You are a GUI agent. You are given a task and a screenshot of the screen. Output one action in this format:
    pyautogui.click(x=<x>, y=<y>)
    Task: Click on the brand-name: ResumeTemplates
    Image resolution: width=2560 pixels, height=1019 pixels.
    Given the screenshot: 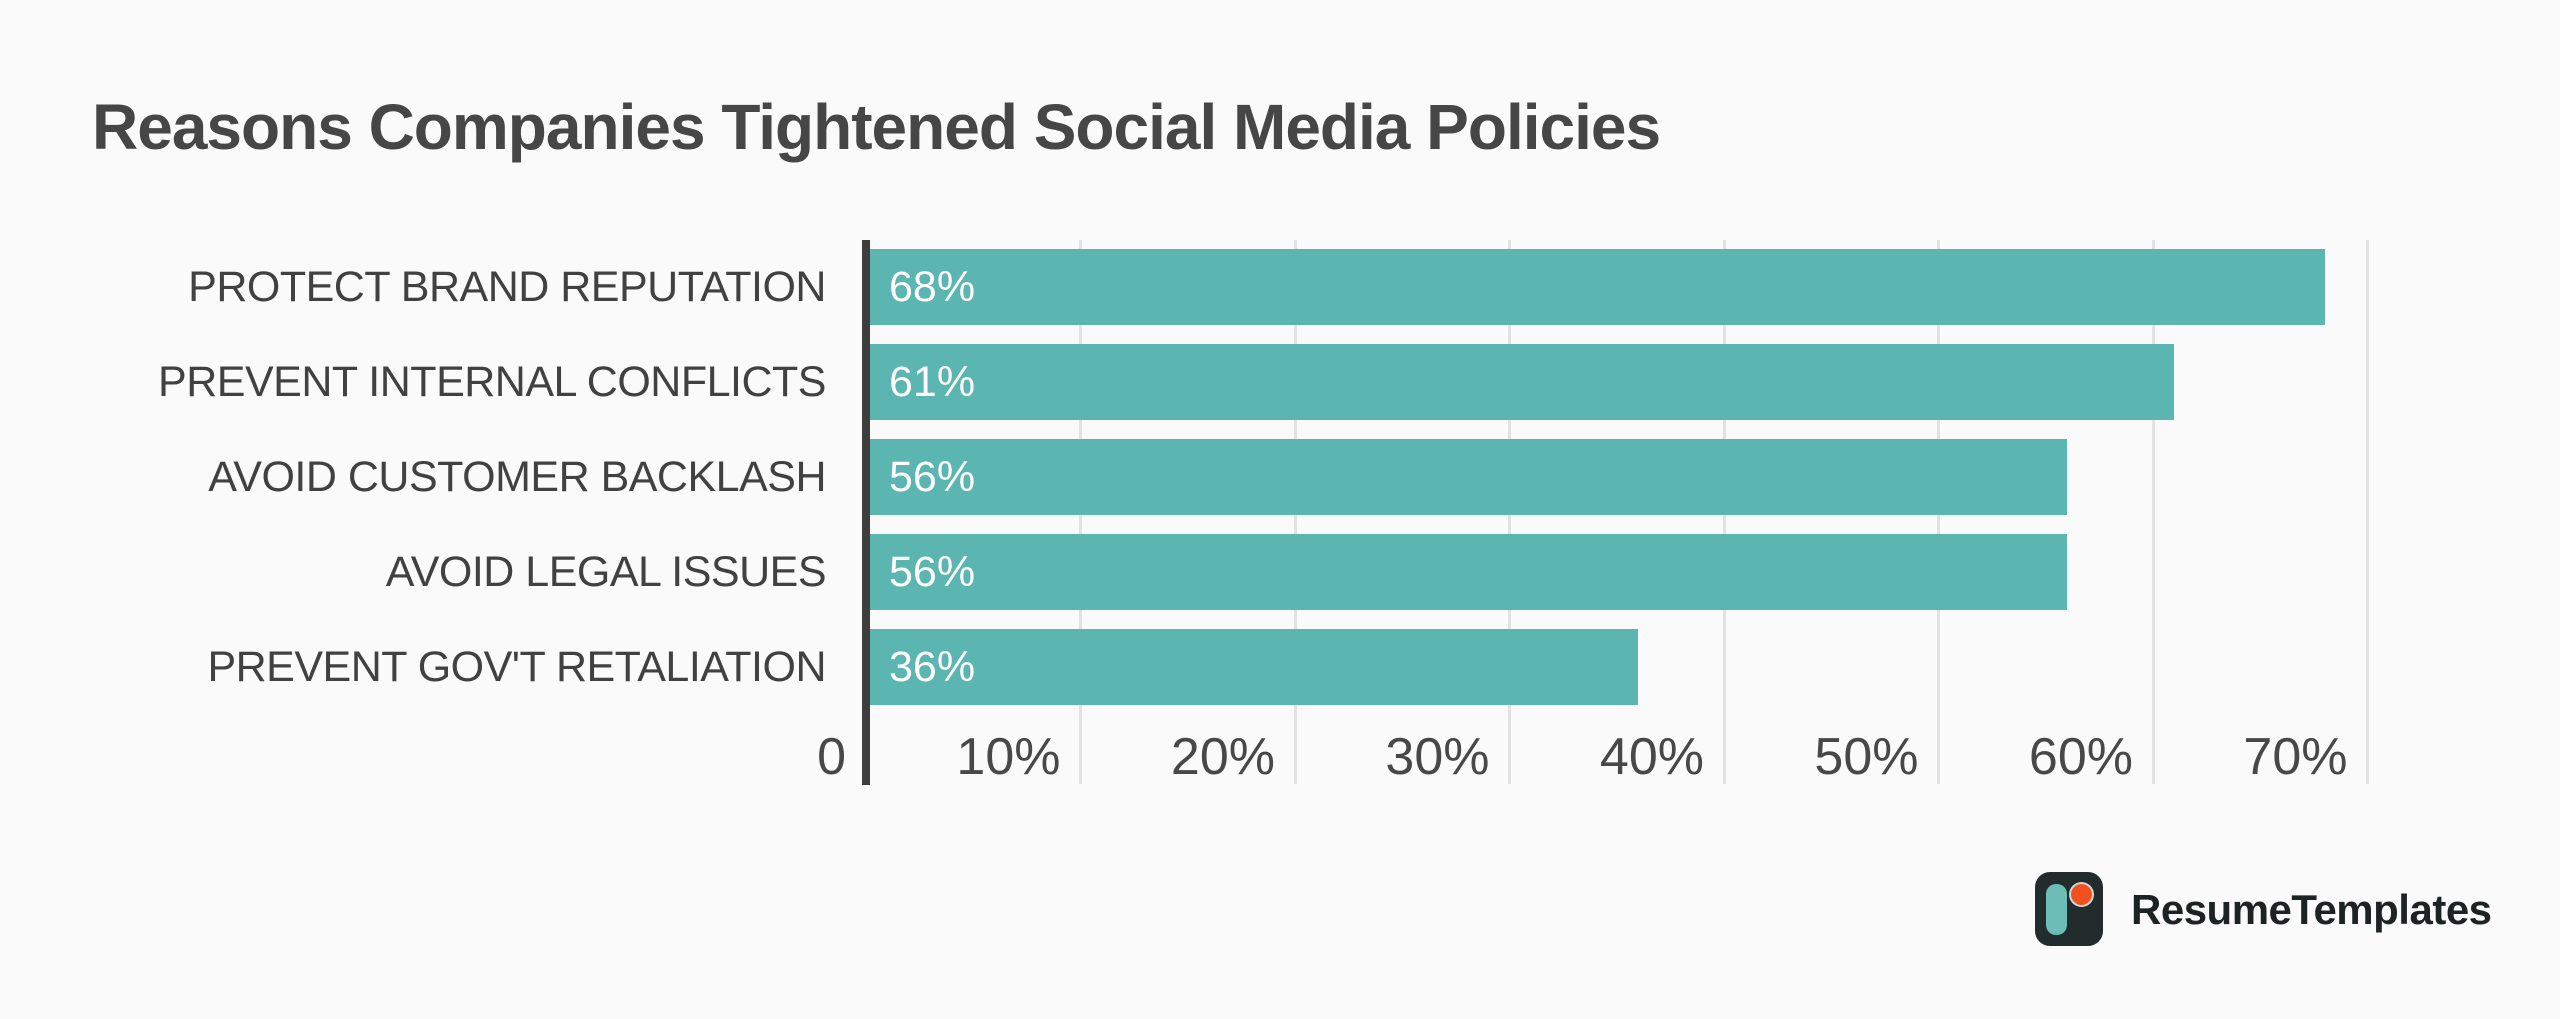 What is the action you would take?
    pyautogui.click(x=2311, y=909)
    